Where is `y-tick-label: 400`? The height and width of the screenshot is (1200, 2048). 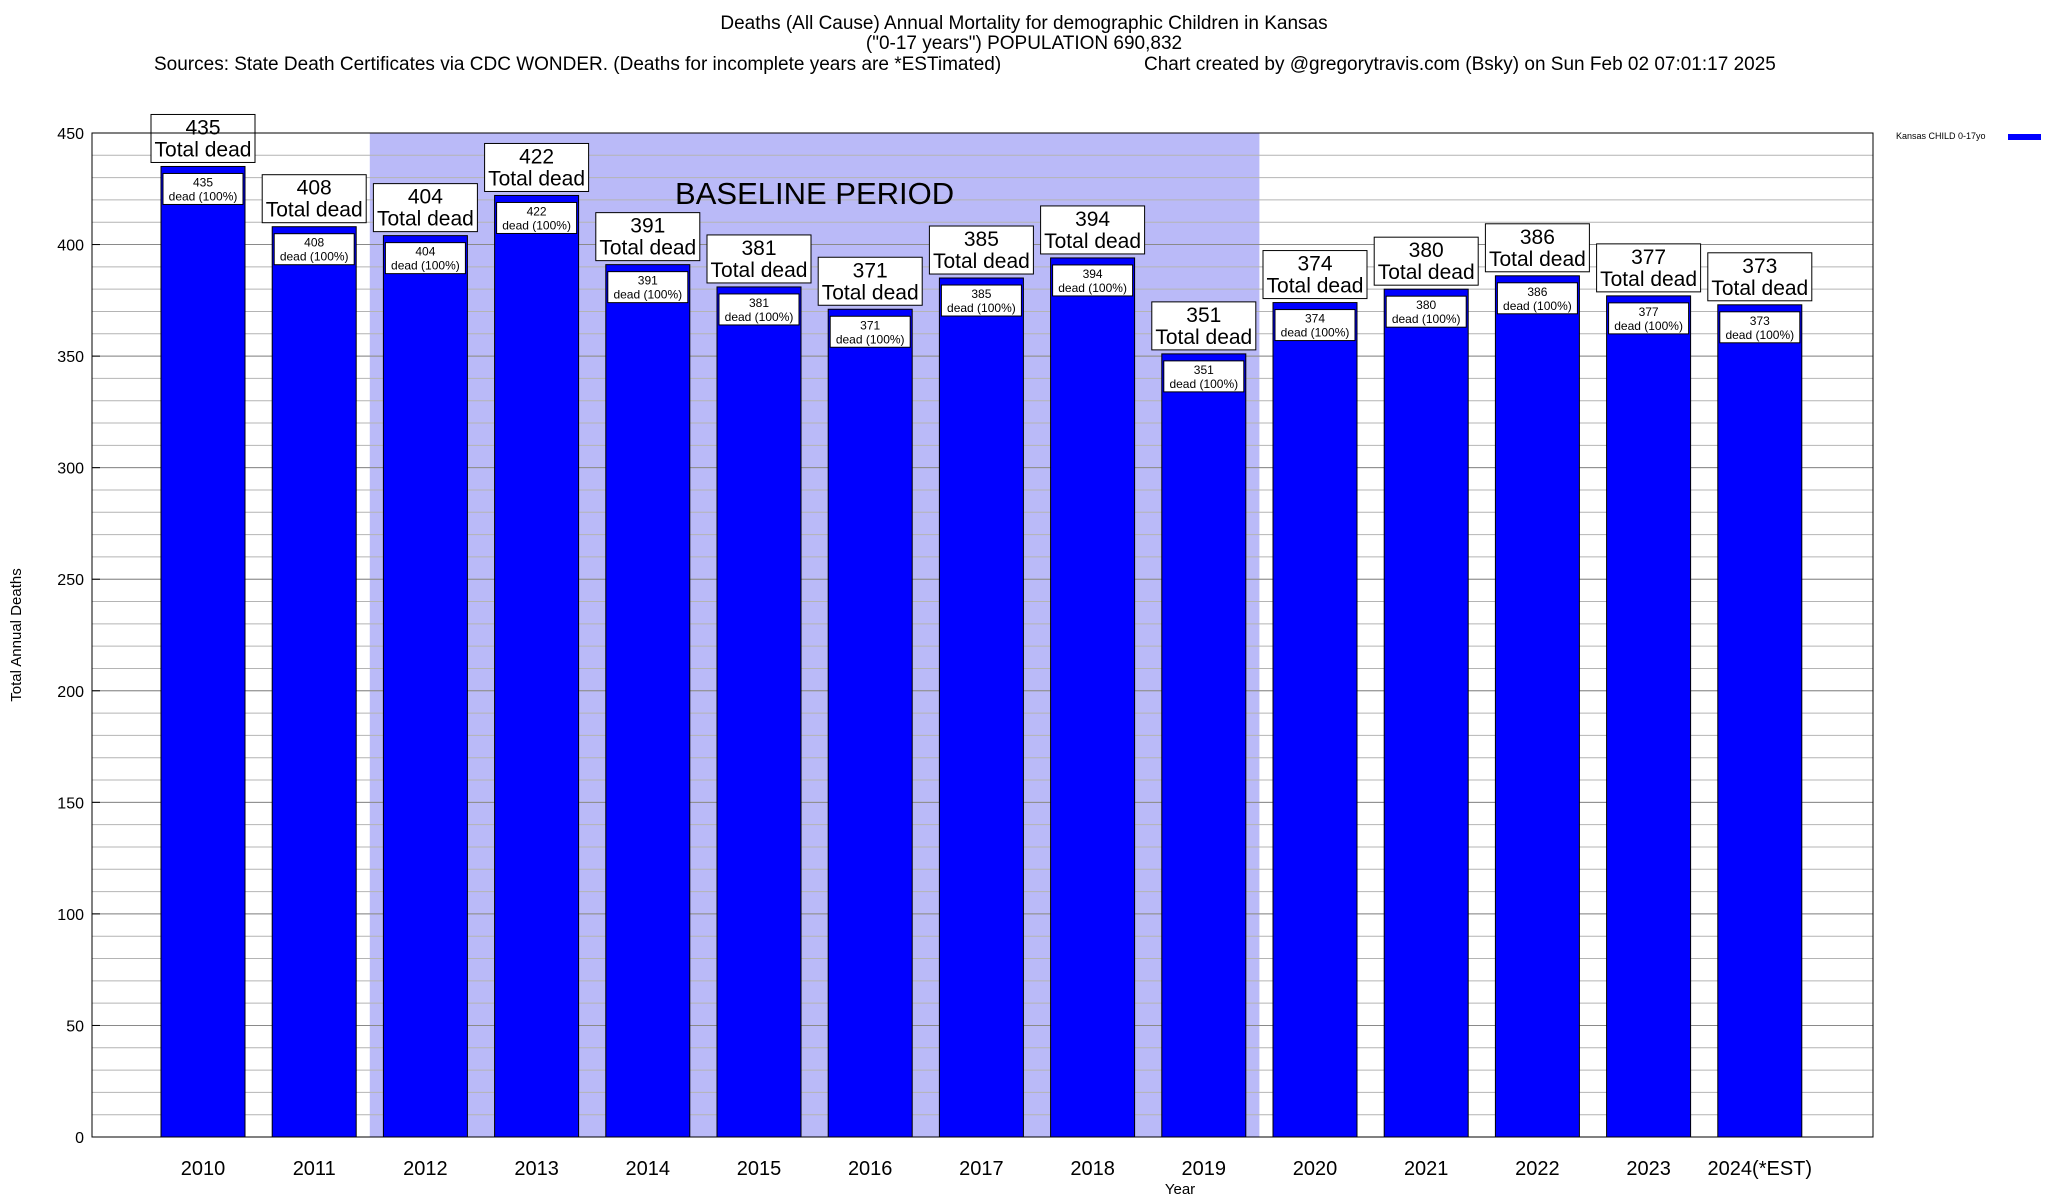
y-tick-label: 400 is located at coordinates (70, 246).